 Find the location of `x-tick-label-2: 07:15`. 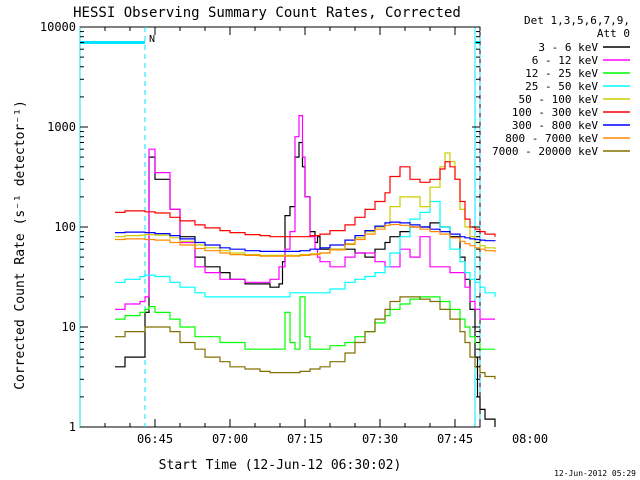

x-tick-label-2: 07:15 is located at coordinates (305, 439).